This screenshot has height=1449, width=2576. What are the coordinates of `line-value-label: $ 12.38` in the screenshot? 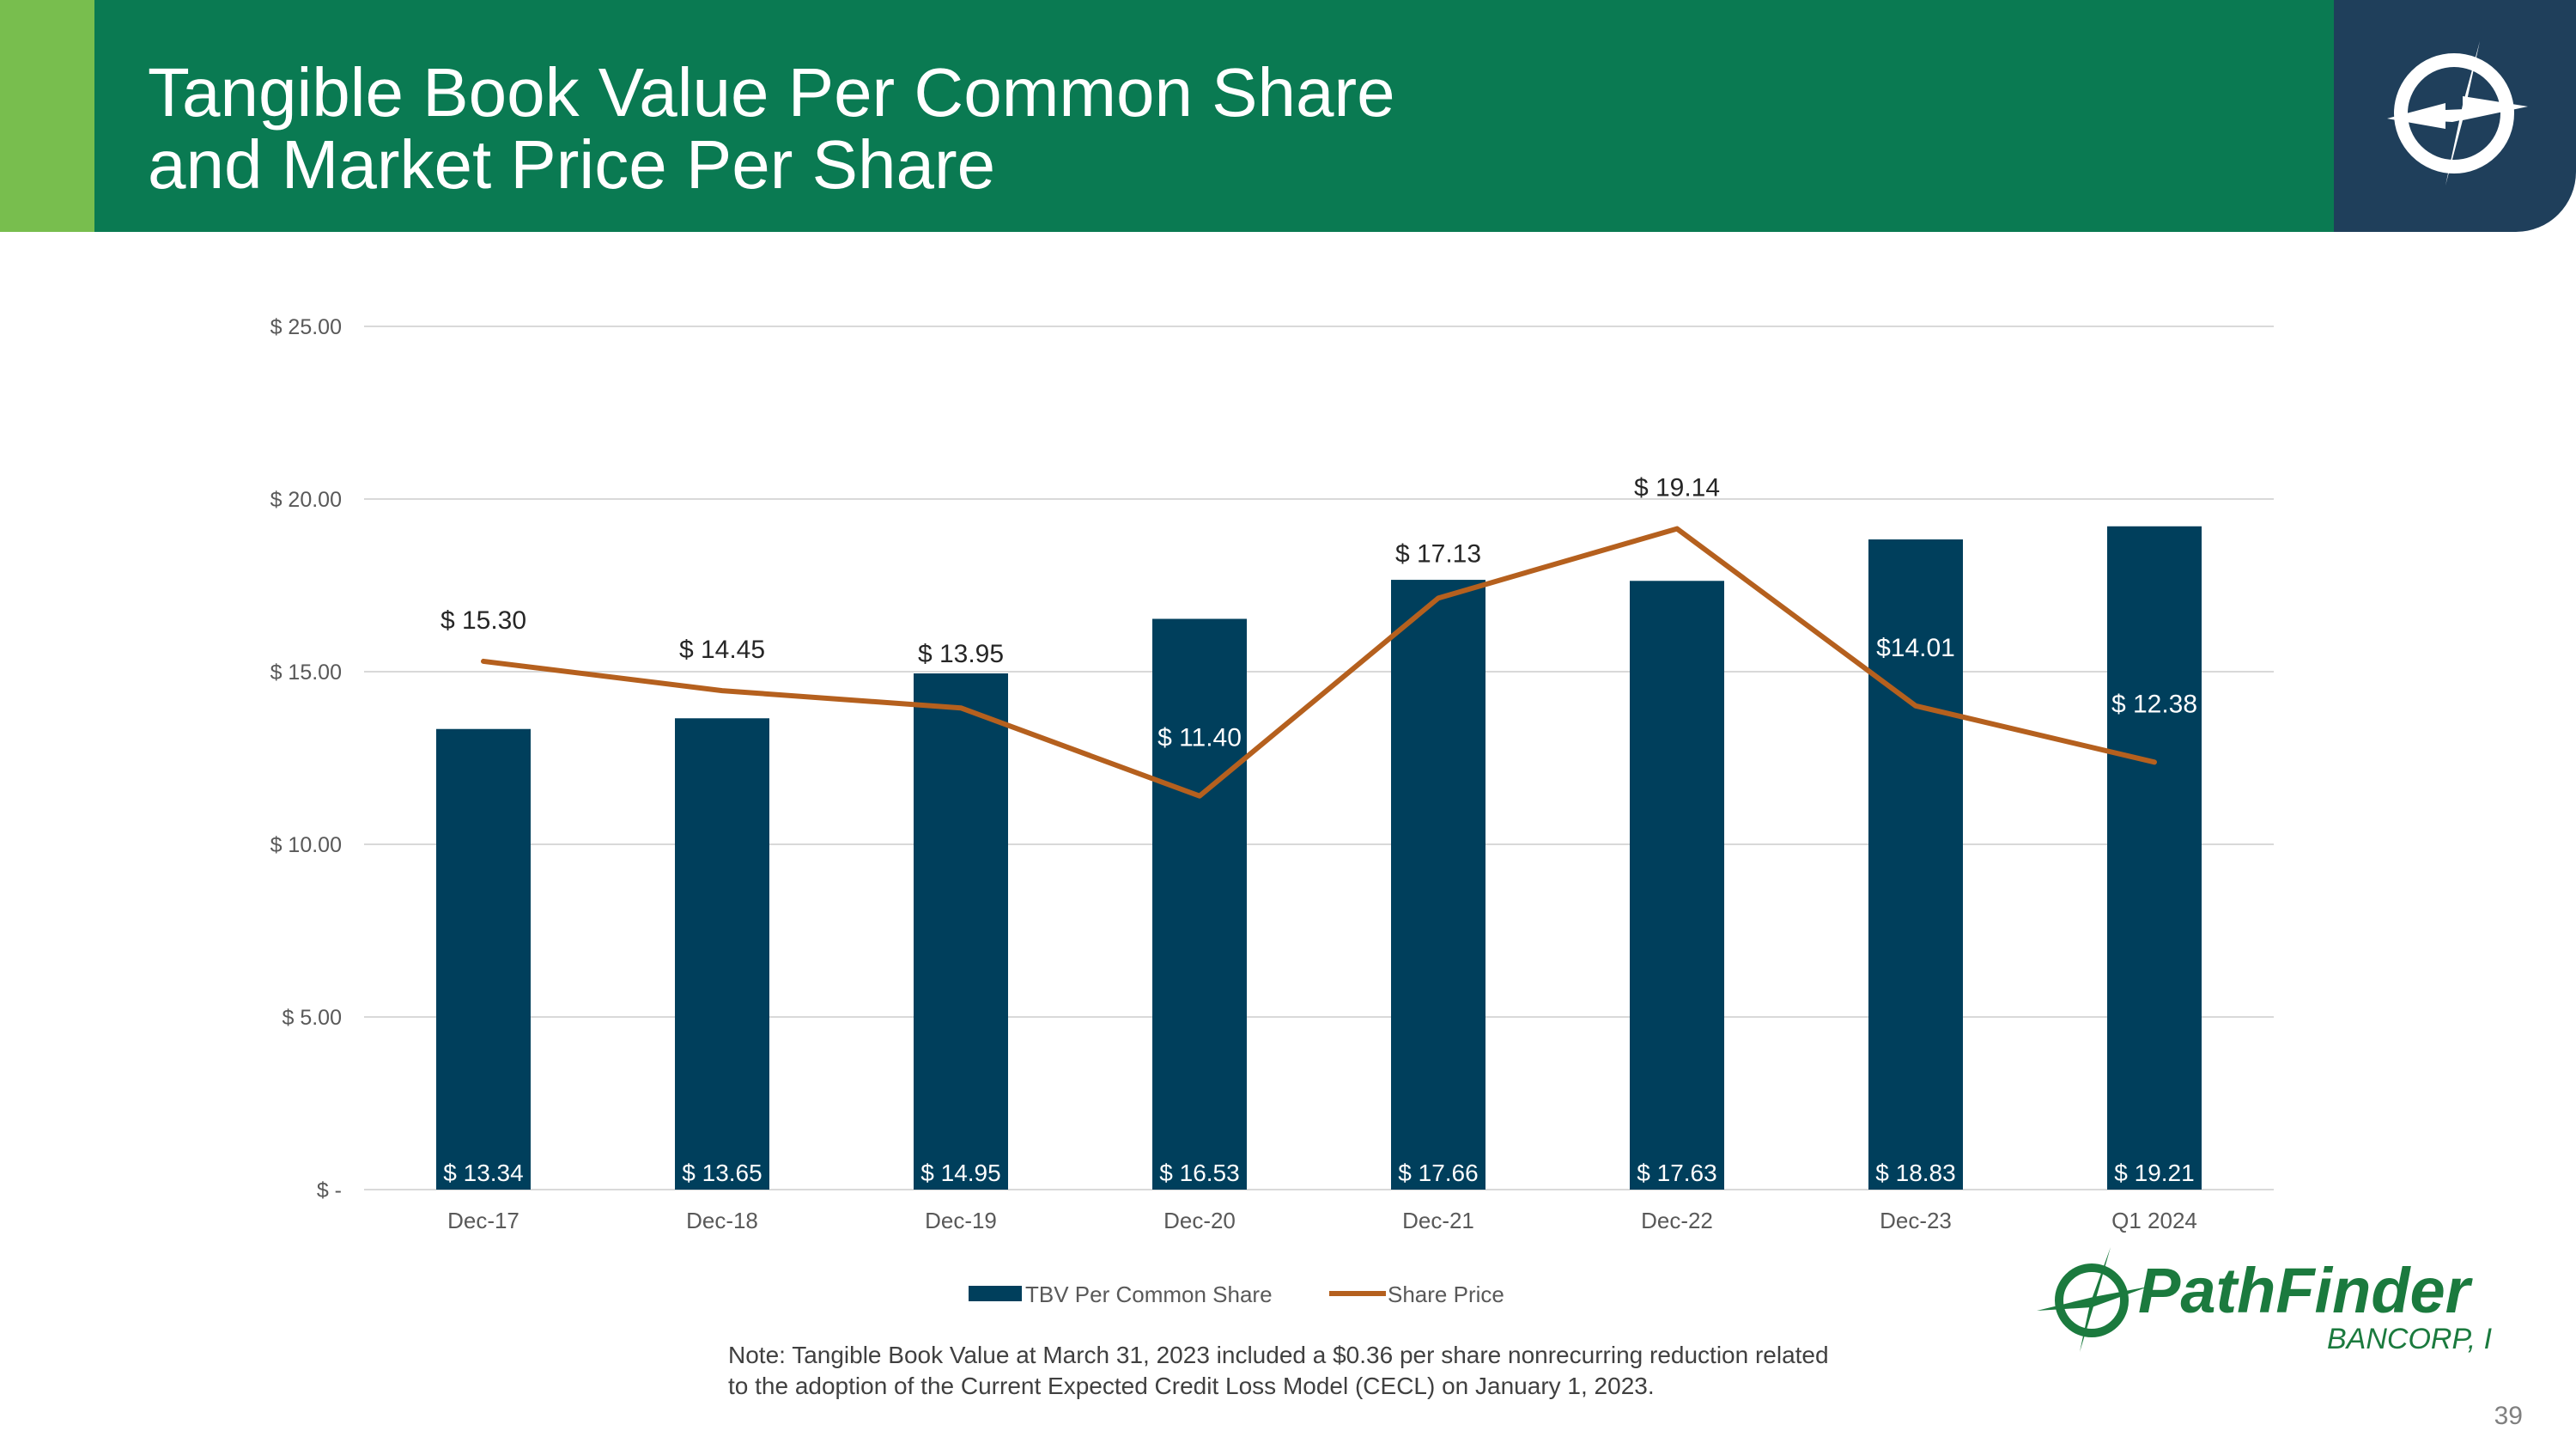 It's located at (2154, 704).